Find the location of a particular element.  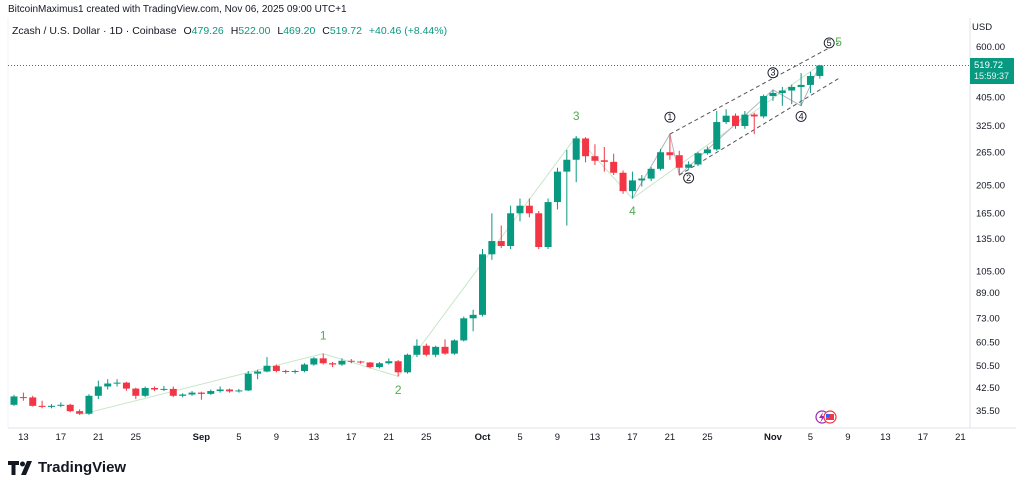

channel-upper-line is located at coordinates (754, 88).